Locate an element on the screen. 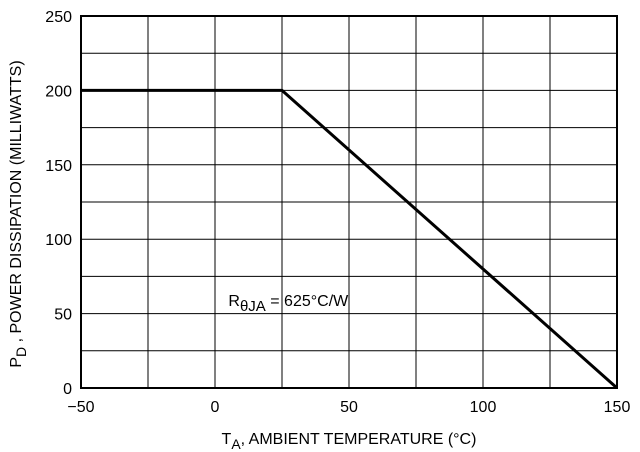  y-axis-title-main: P is located at coordinates (16, 362).